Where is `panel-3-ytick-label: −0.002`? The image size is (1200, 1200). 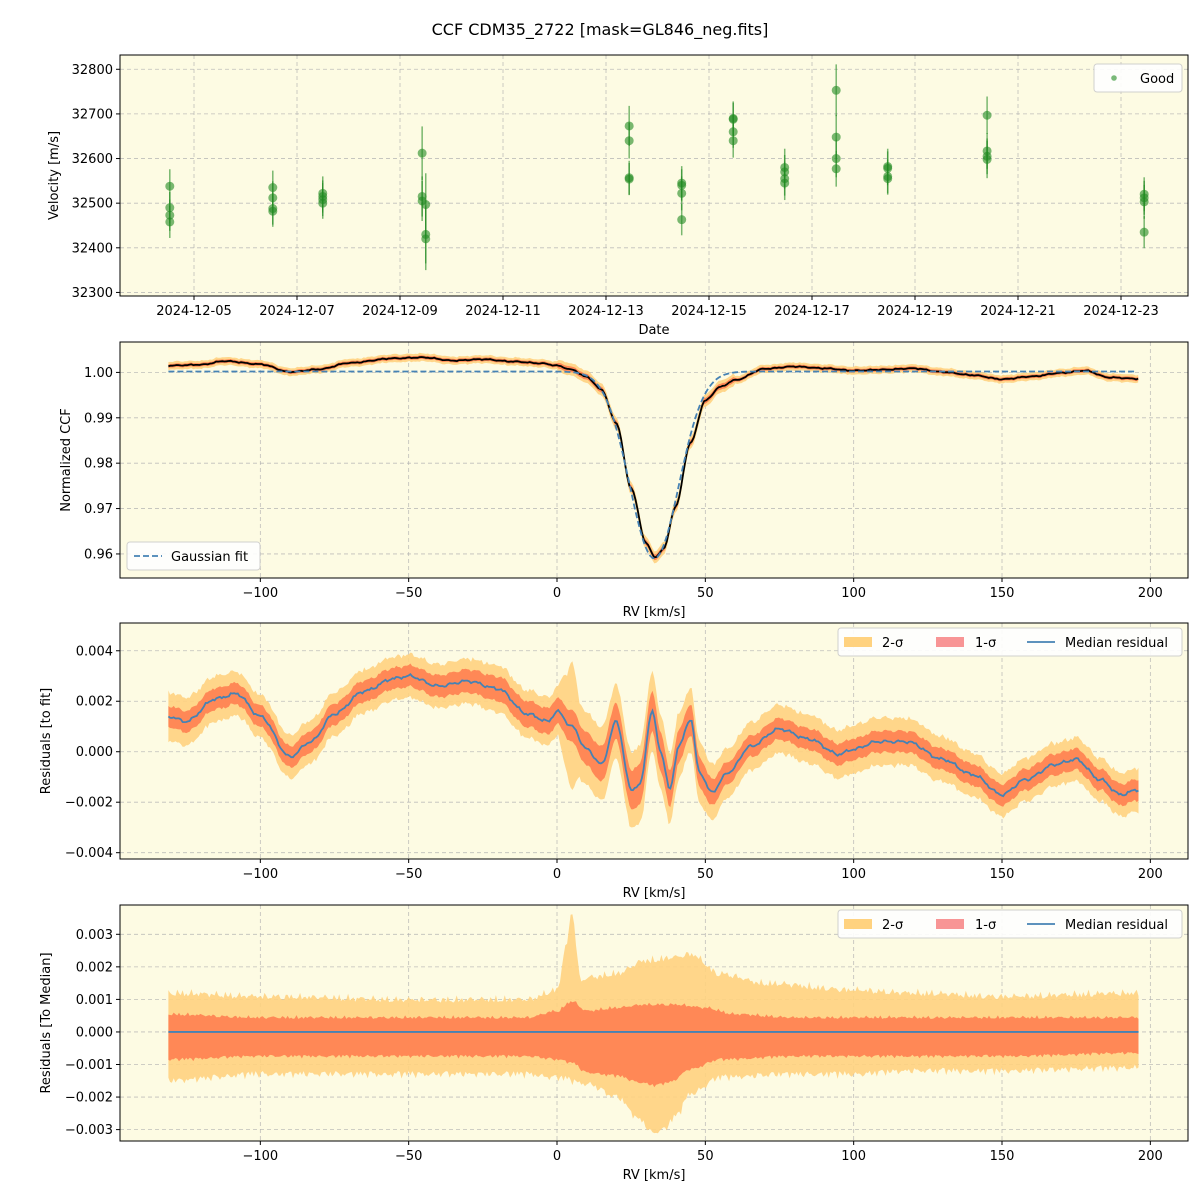
panel-3-ytick-label: −0.002 is located at coordinates (89, 803).